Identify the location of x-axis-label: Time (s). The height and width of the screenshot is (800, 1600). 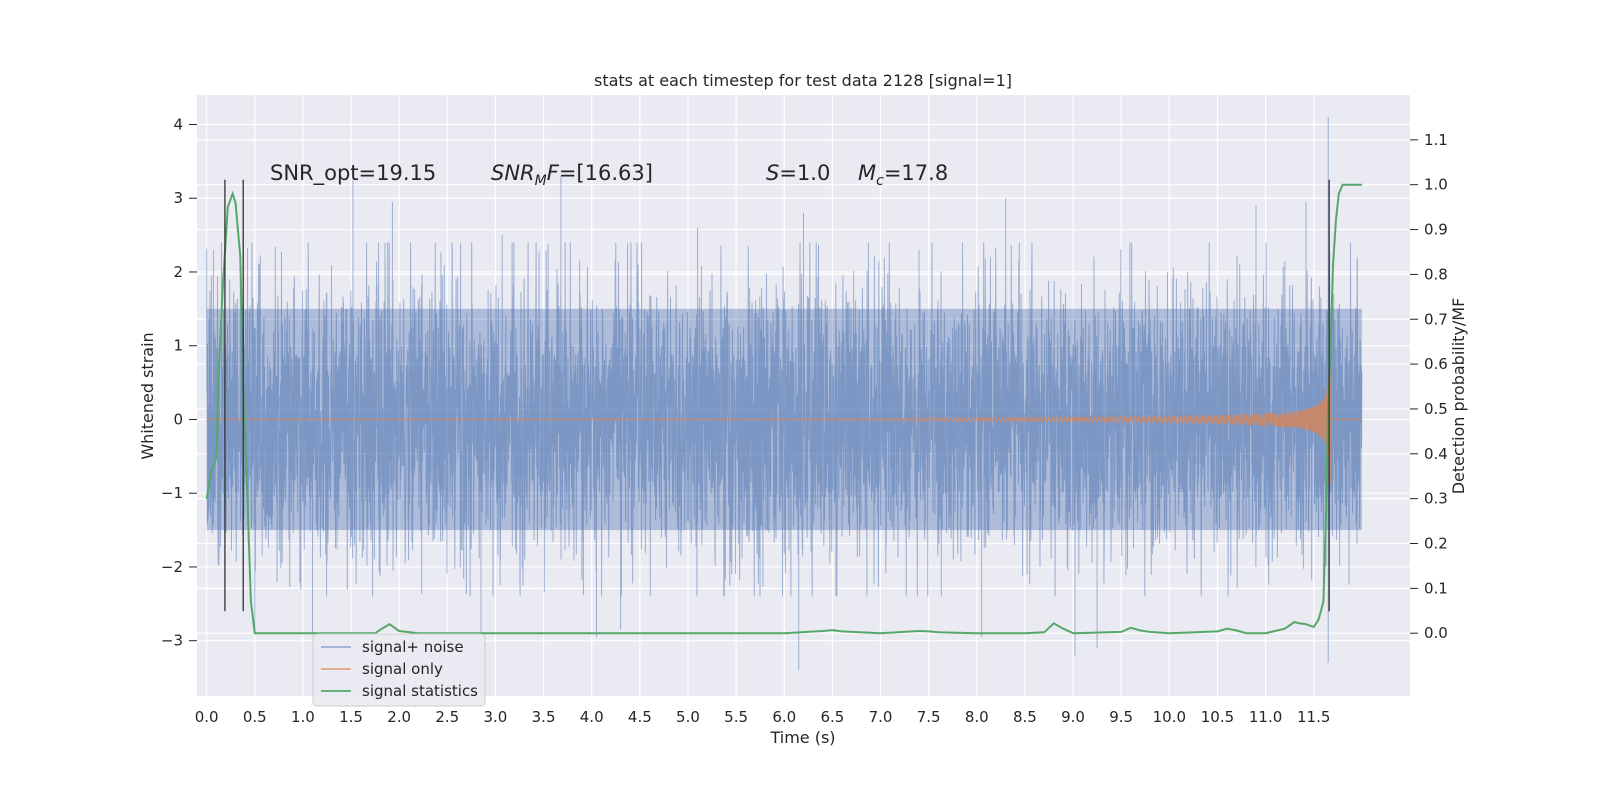
(802, 737).